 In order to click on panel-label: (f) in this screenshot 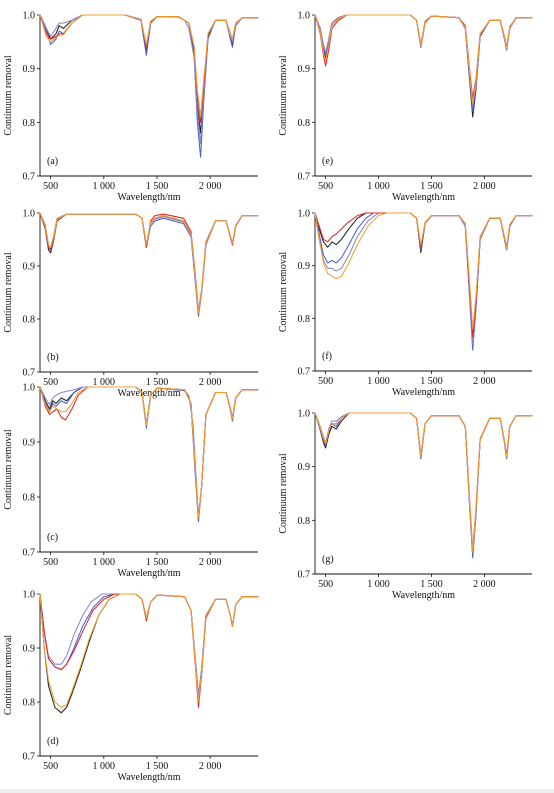, I will do `click(327, 356)`.